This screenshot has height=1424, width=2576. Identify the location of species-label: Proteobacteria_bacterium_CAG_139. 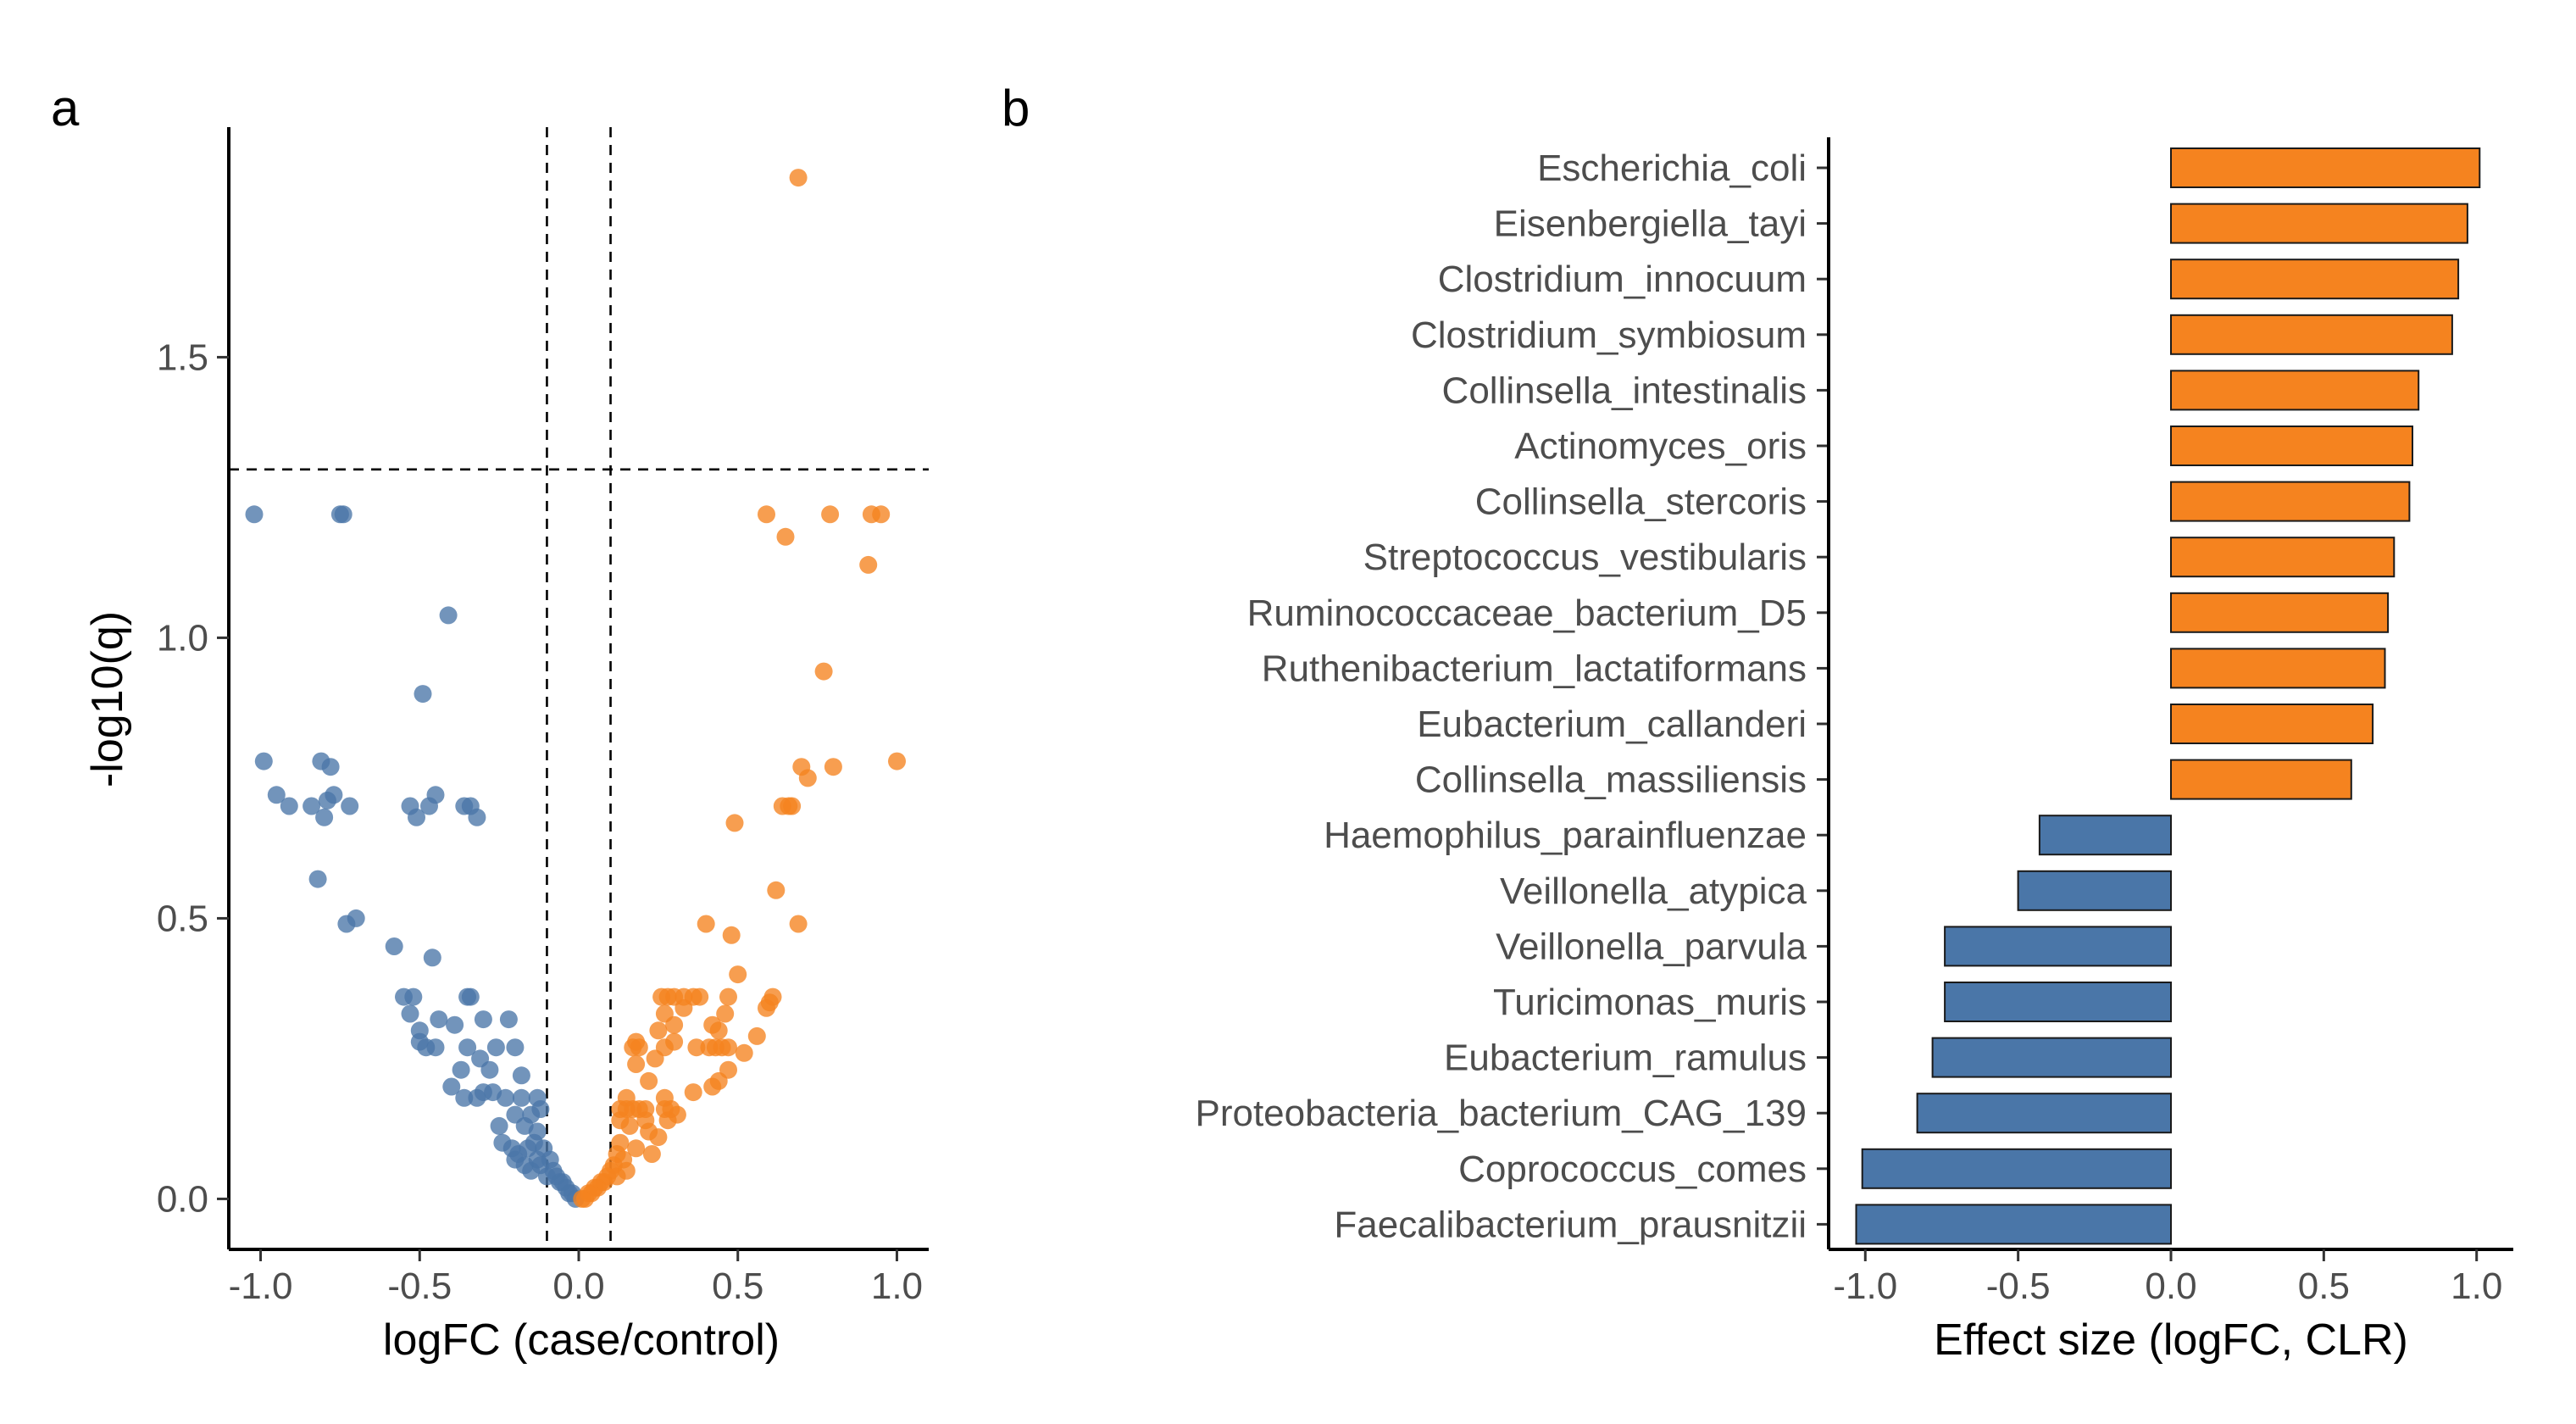
(1501, 1113).